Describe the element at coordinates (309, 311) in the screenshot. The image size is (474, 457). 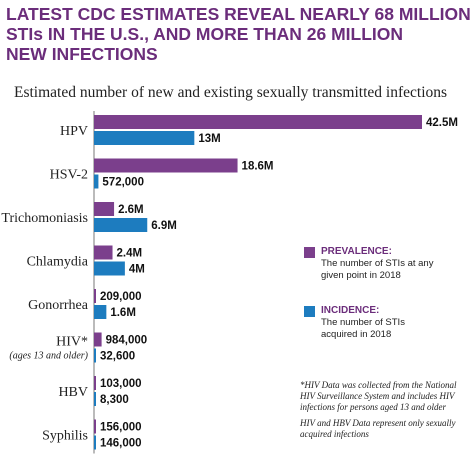
I see `legend-incidence-swatch` at that location.